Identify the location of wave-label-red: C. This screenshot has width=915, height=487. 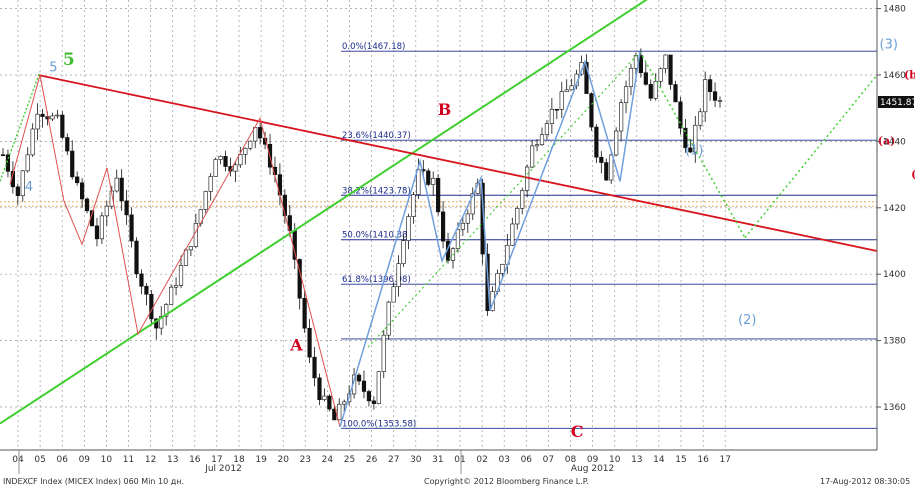
(577, 431).